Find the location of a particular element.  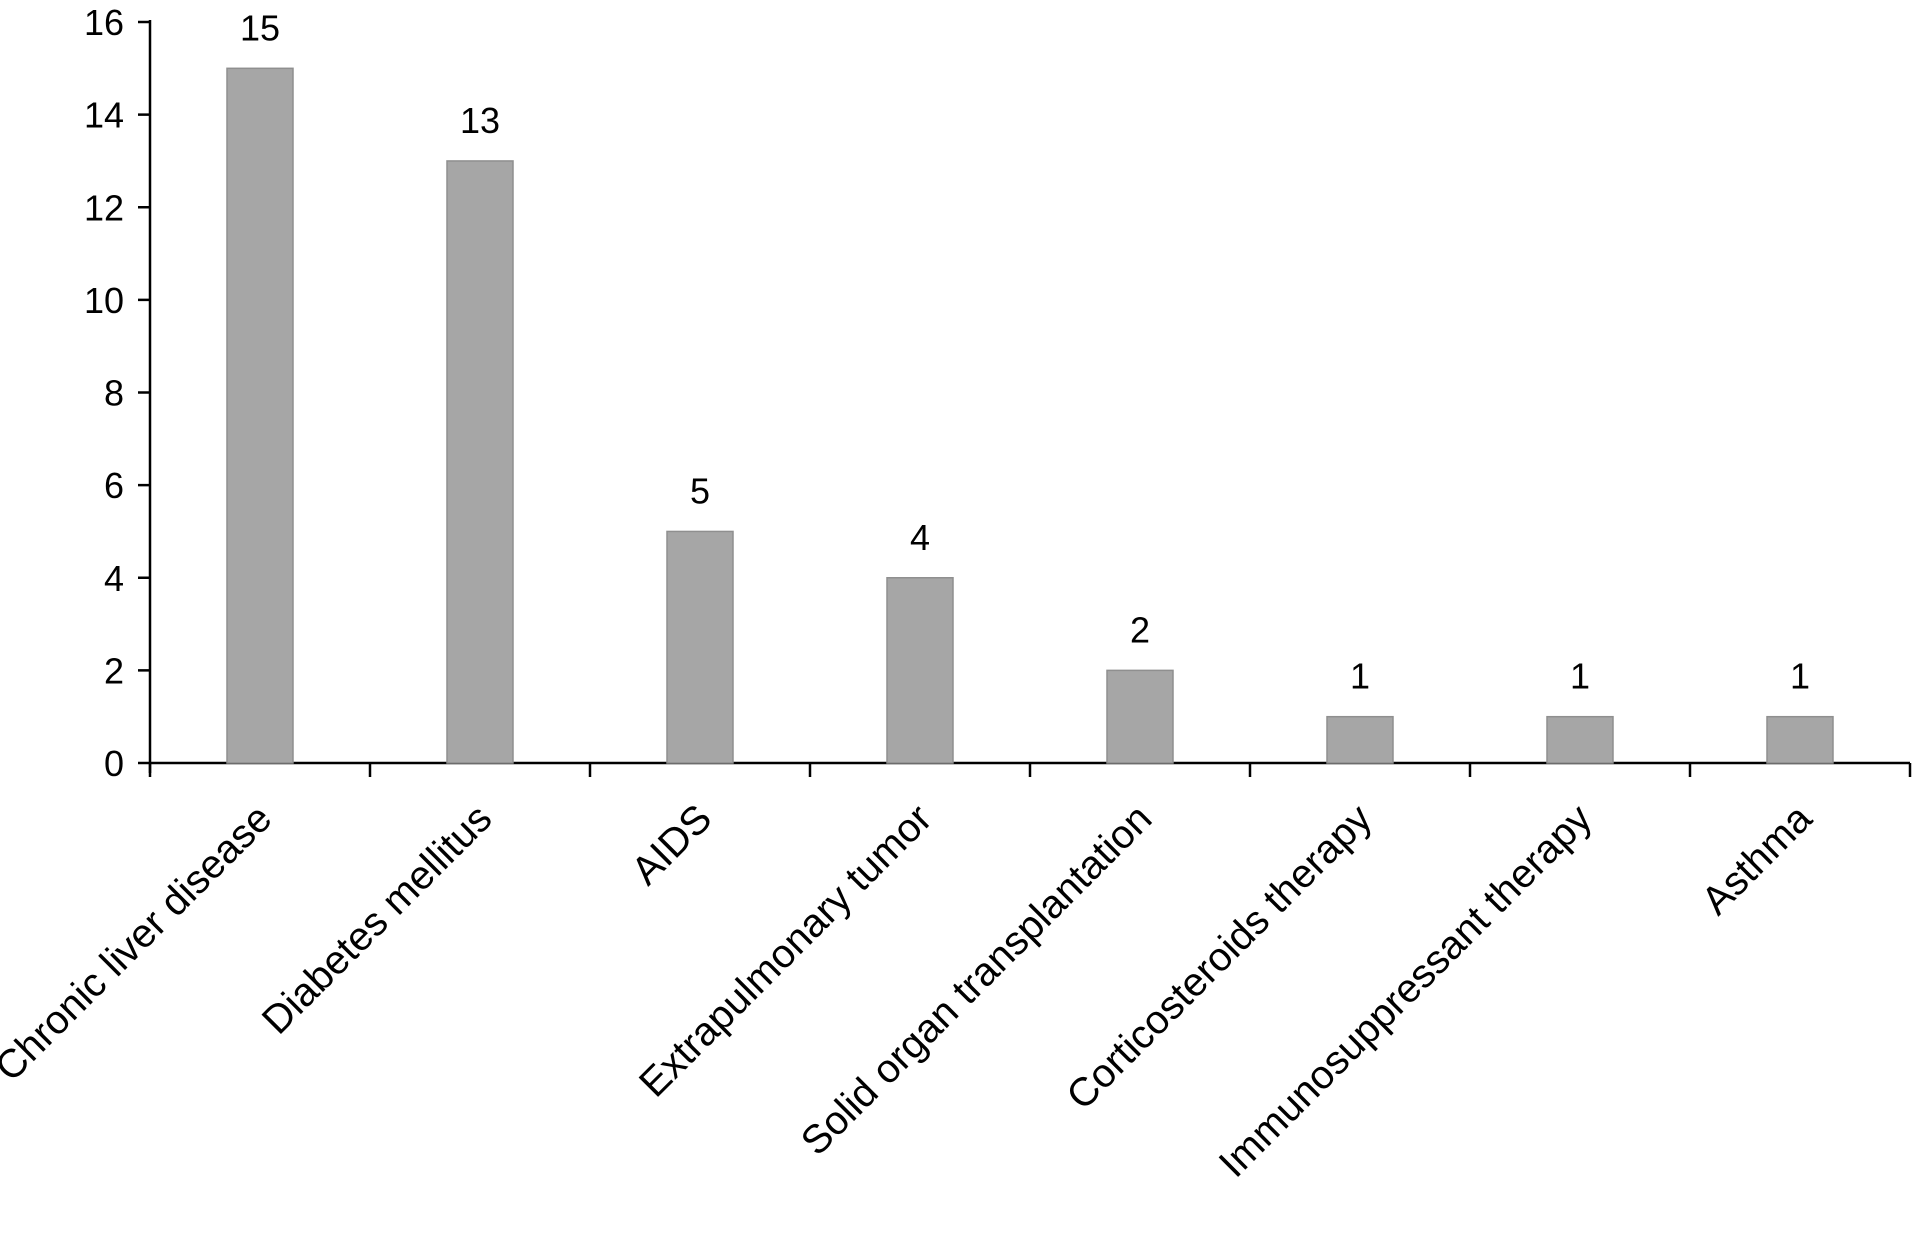

bar-asthma is located at coordinates (1800, 739).